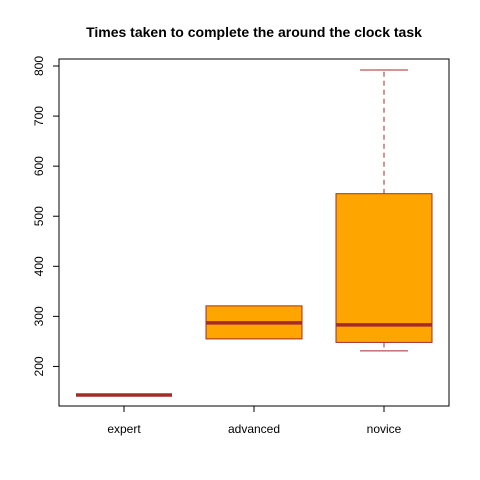 The width and height of the screenshot is (480, 480). Describe the element at coordinates (39, 216) in the screenshot. I see `y-tick-label: 500` at that location.